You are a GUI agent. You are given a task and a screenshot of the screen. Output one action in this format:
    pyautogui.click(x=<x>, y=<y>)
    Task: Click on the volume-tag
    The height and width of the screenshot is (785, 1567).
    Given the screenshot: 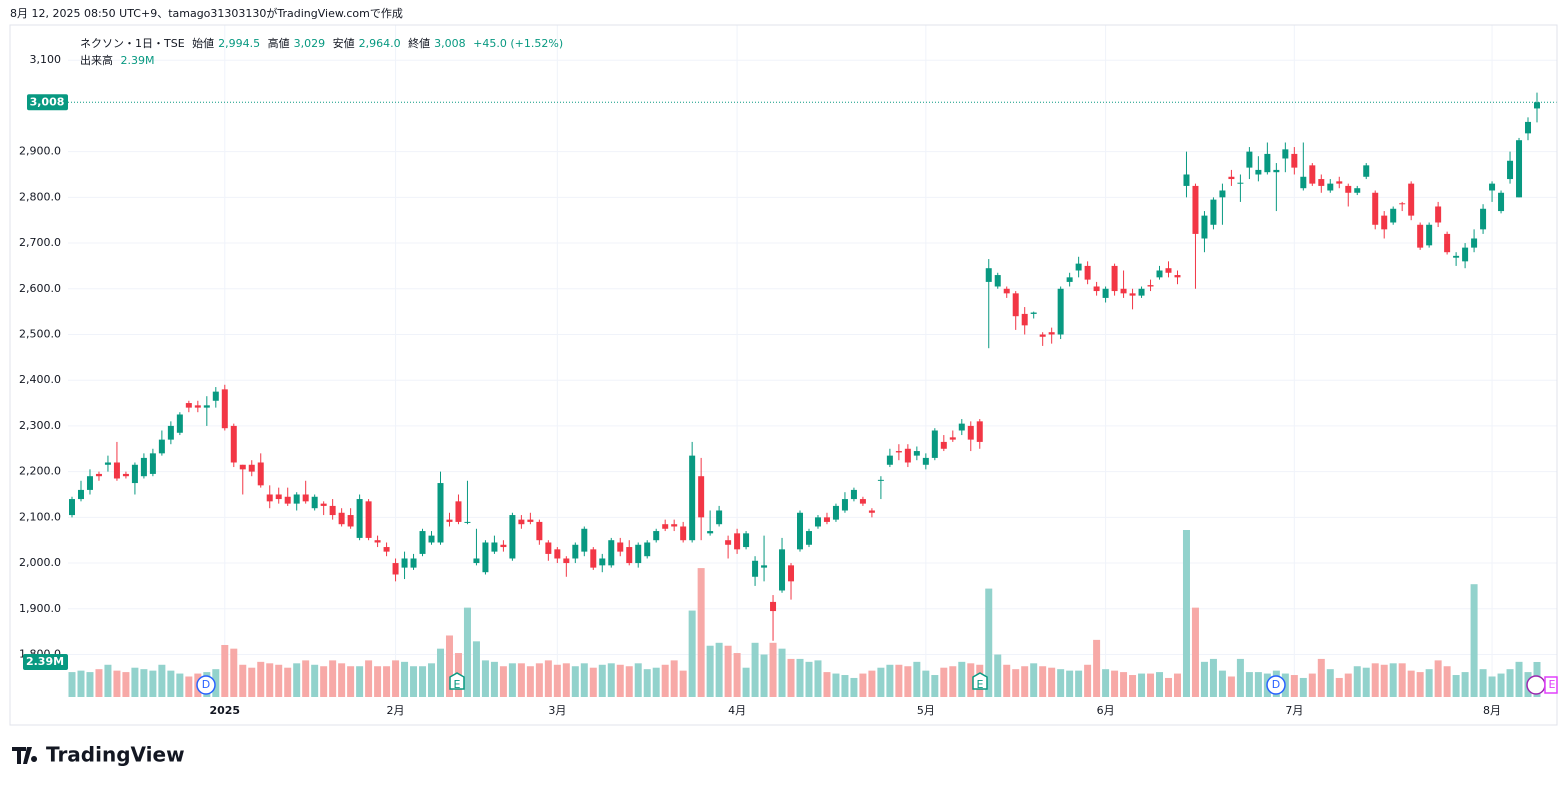 What is the action you would take?
    pyautogui.click(x=45, y=661)
    